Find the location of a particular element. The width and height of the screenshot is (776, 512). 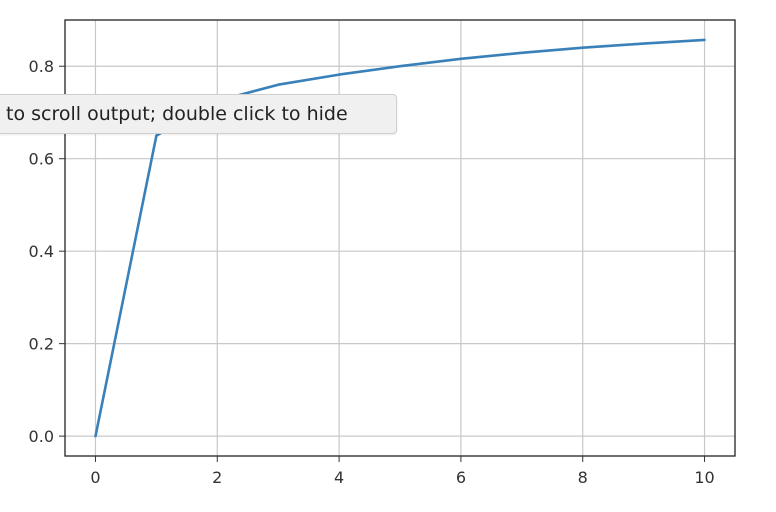

y-tick-label: 0.8 is located at coordinates (41, 66).